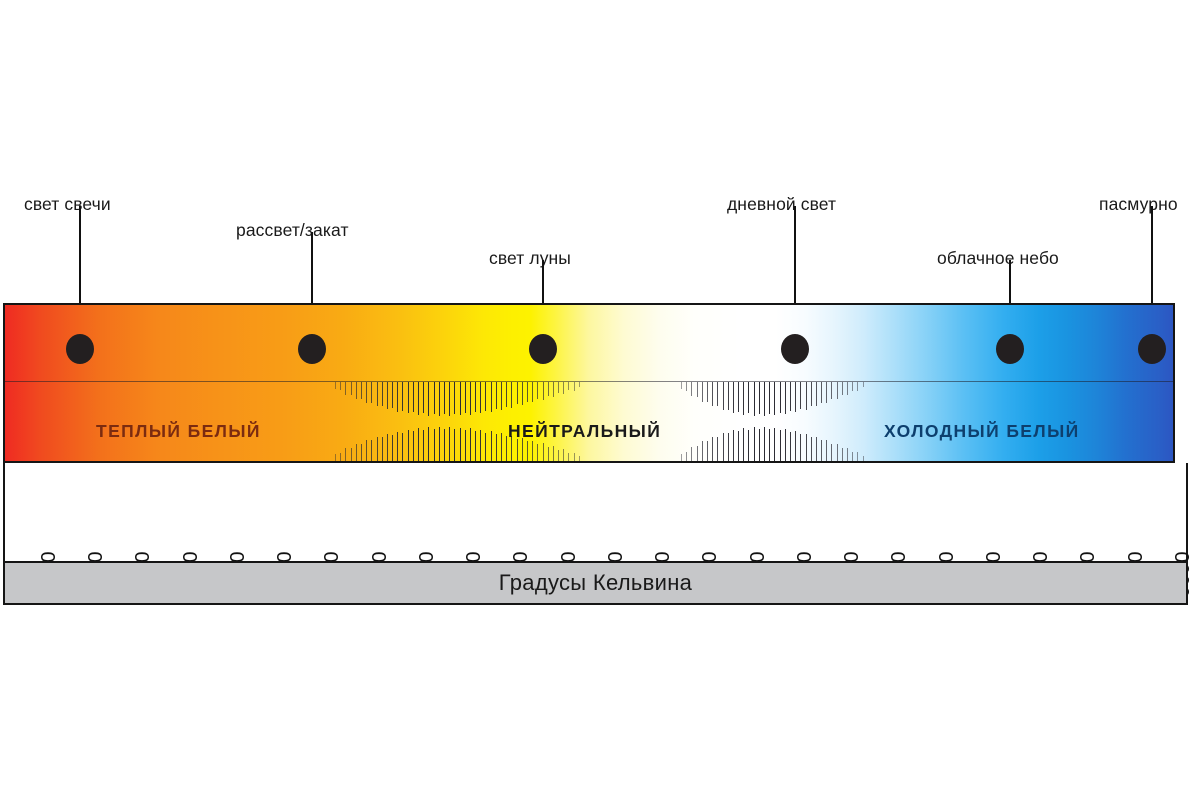 This screenshot has width=1200, height=800. I want to click on callout-leader-candle, so click(80, 277).